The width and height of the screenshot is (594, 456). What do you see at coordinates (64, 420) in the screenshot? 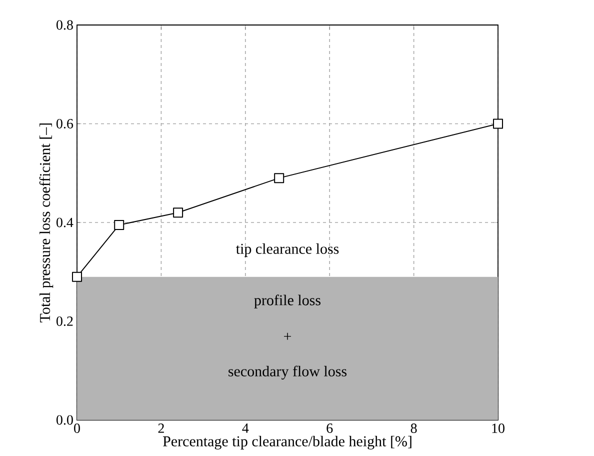
I see `y-tick-label: 0.0` at bounding box center [64, 420].